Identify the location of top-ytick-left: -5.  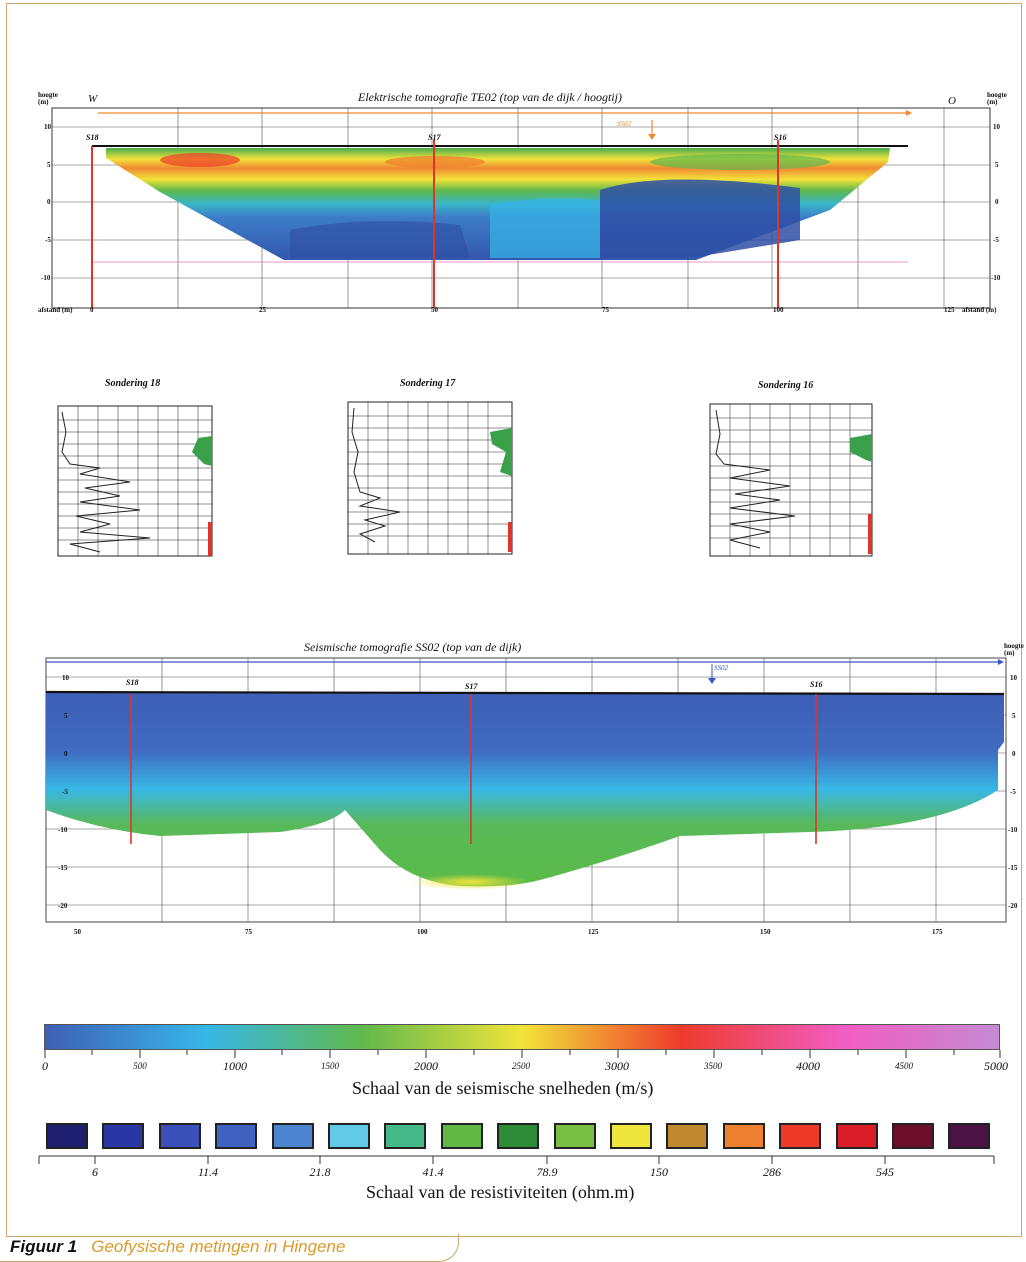
(48, 240).